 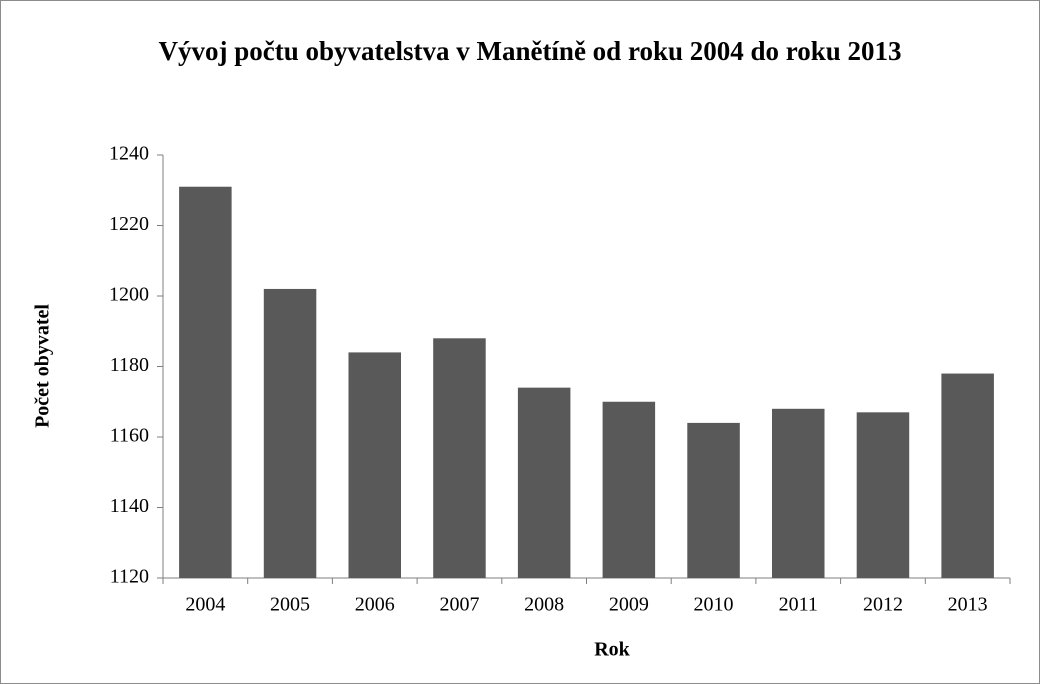 What do you see at coordinates (43, 366) in the screenshot?
I see `y-axis-label: Počet obyvatel` at bounding box center [43, 366].